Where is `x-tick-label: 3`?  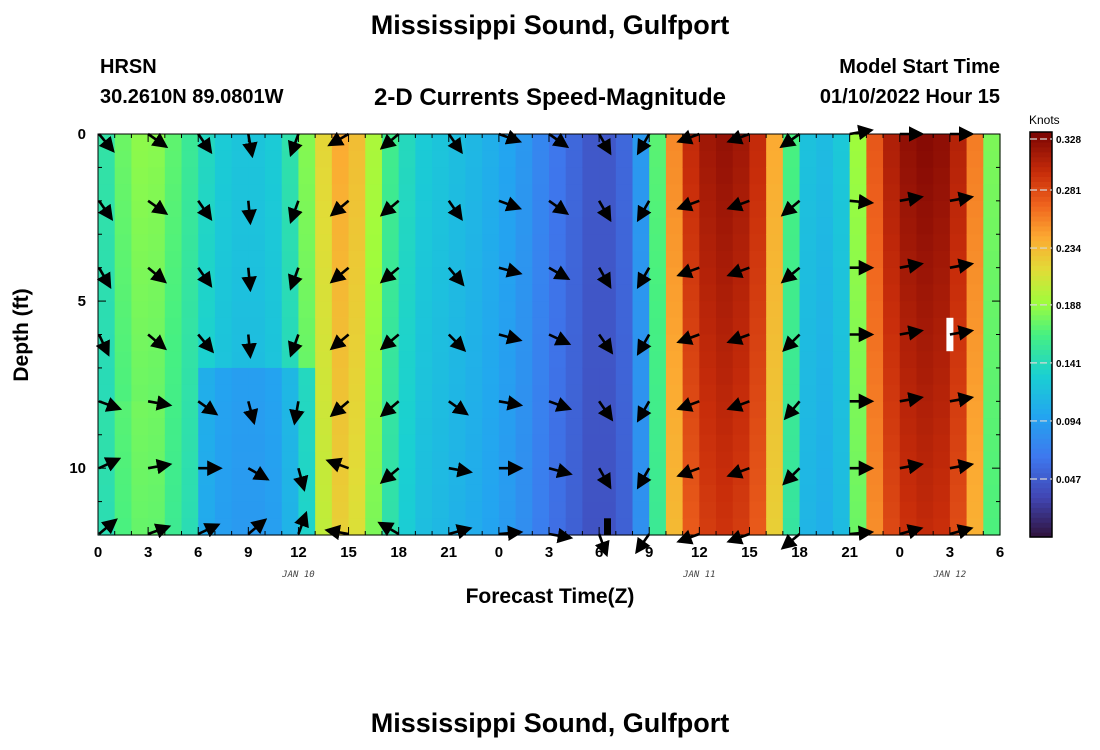
x-tick-label: 3 is located at coordinates (950, 552).